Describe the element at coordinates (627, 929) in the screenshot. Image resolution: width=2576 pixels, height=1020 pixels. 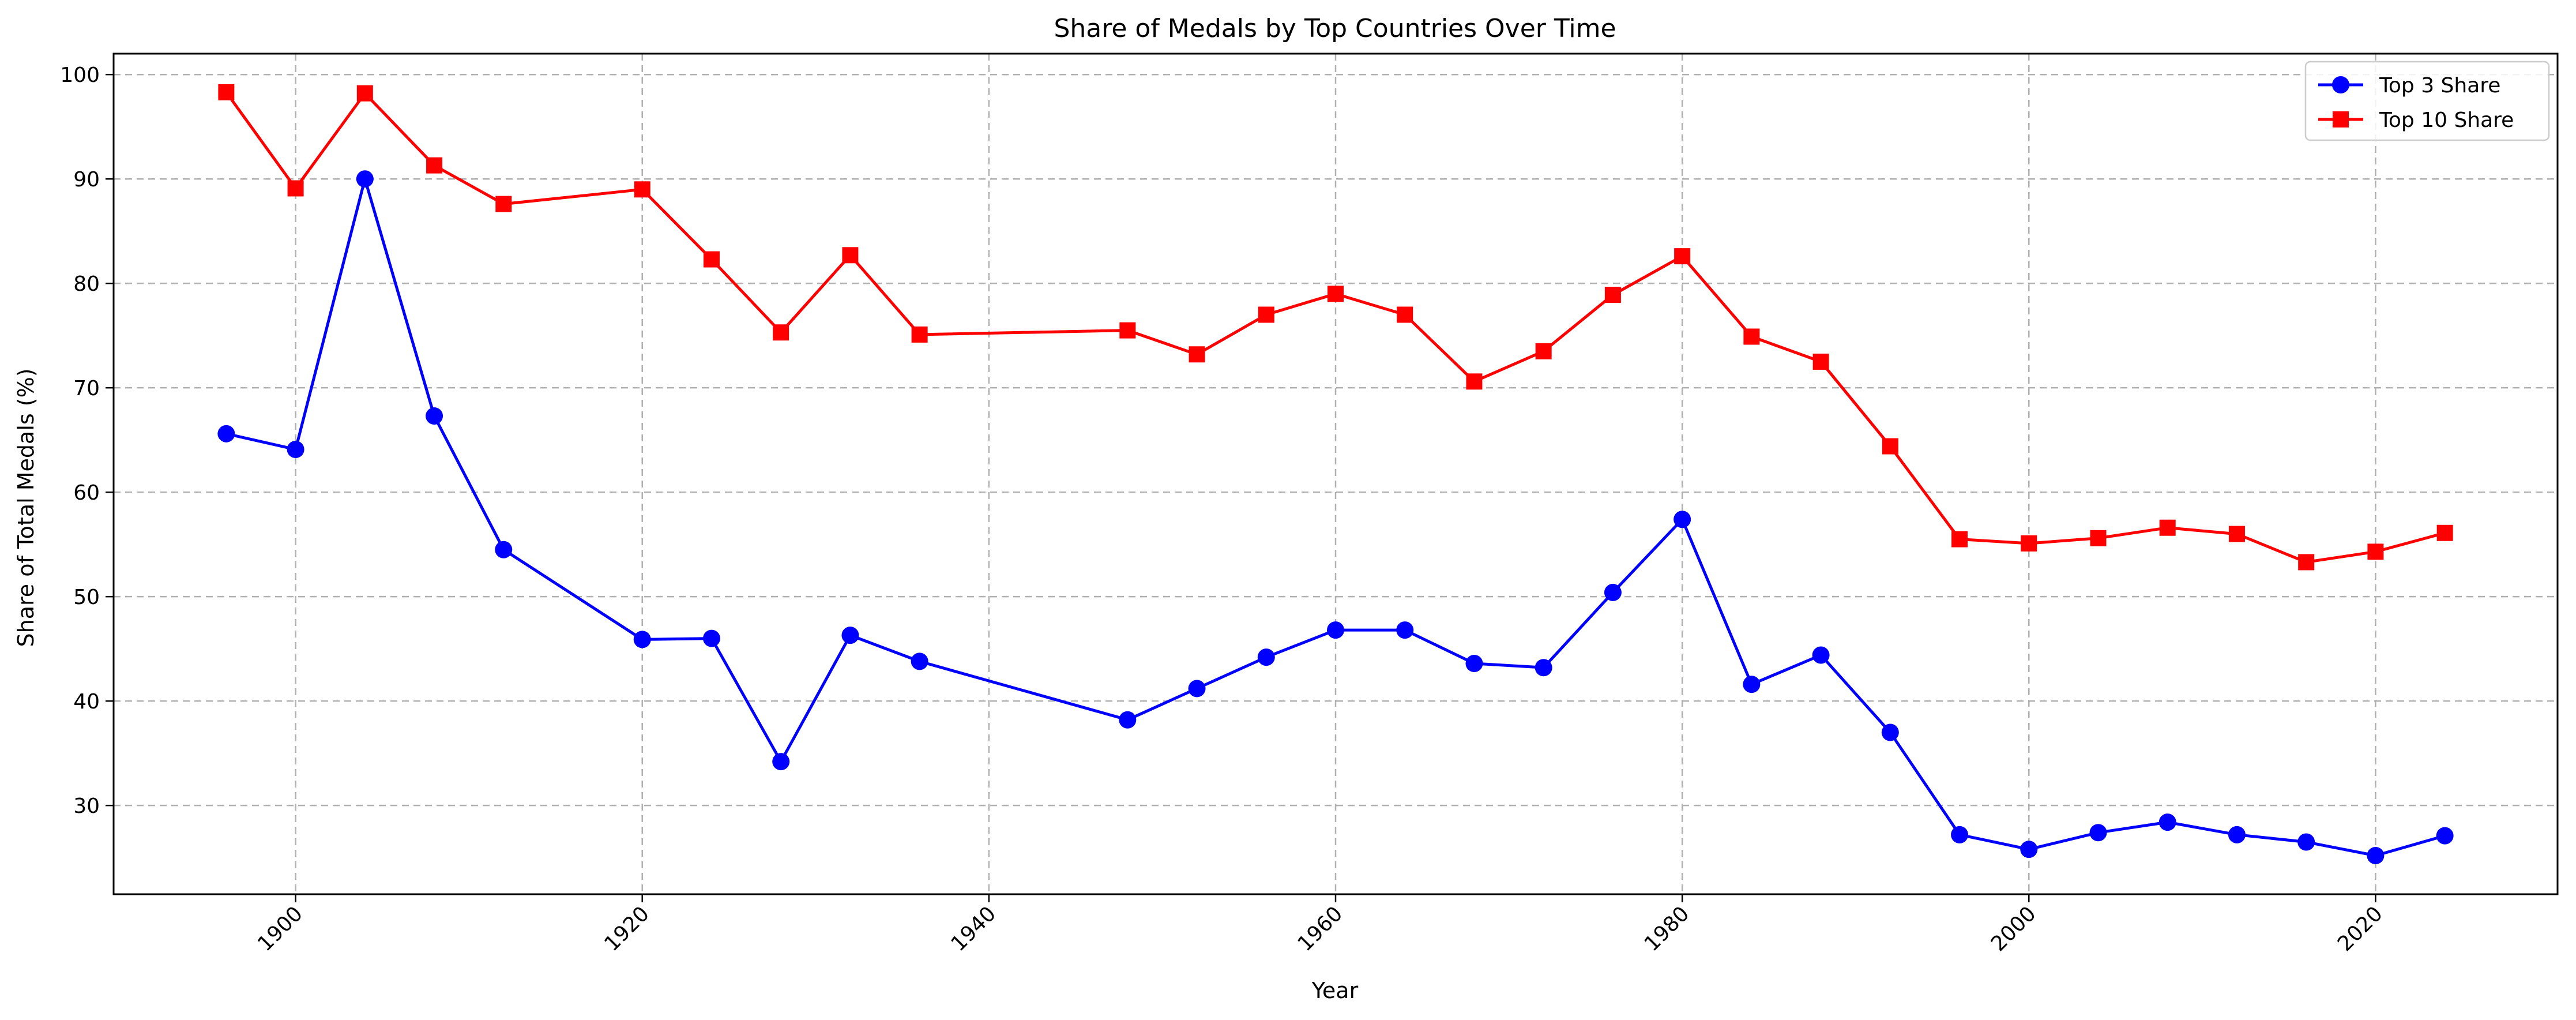
I see `x-tick-label: 1920` at that location.